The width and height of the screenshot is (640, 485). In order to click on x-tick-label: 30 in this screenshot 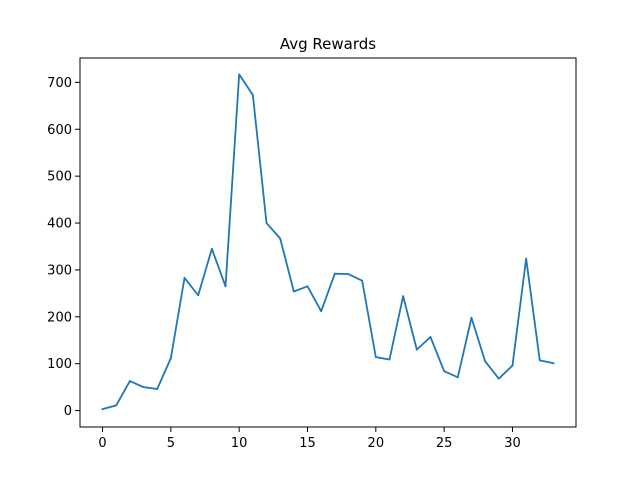, I will do `click(512, 443)`.